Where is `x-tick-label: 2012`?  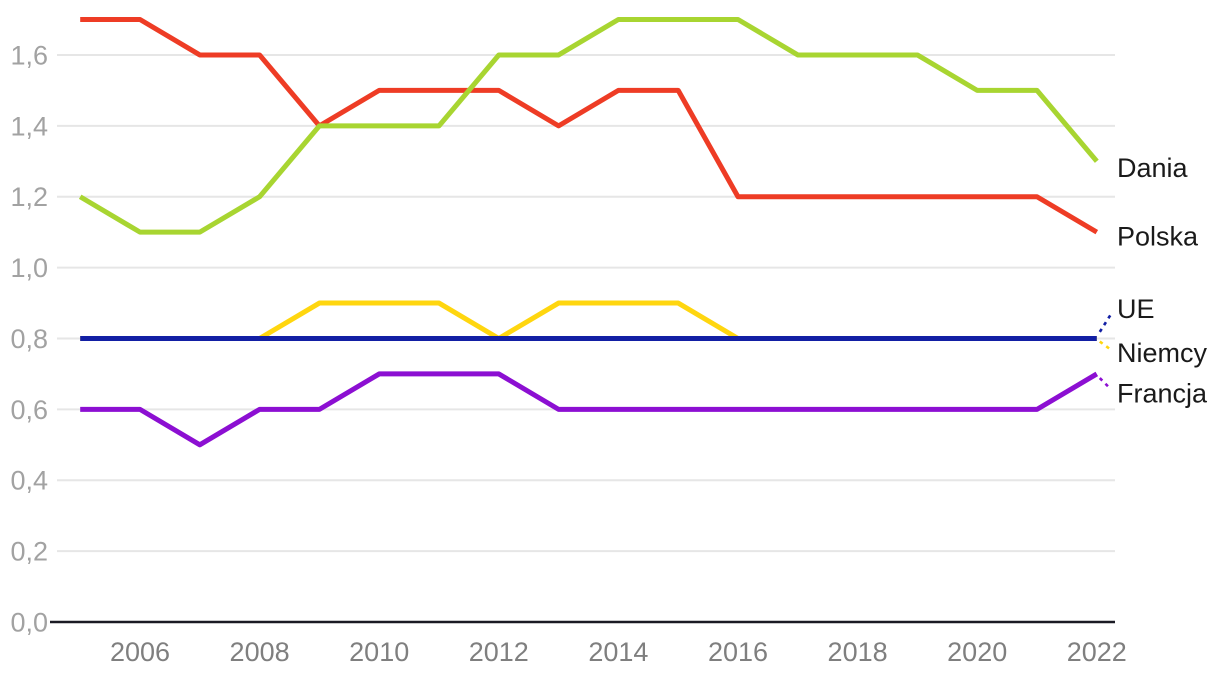 x-tick-label: 2012 is located at coordinates (499, 652).